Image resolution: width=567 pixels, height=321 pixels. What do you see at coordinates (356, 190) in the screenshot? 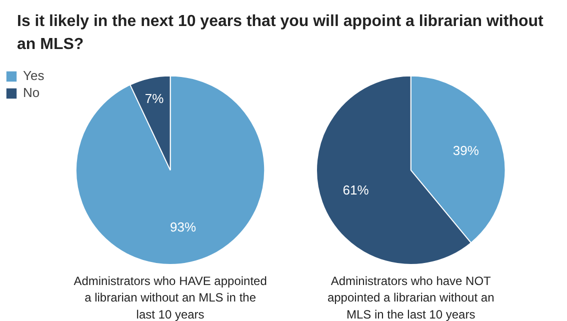
I see `data-label: 61%` at bounding box center [356, 190].